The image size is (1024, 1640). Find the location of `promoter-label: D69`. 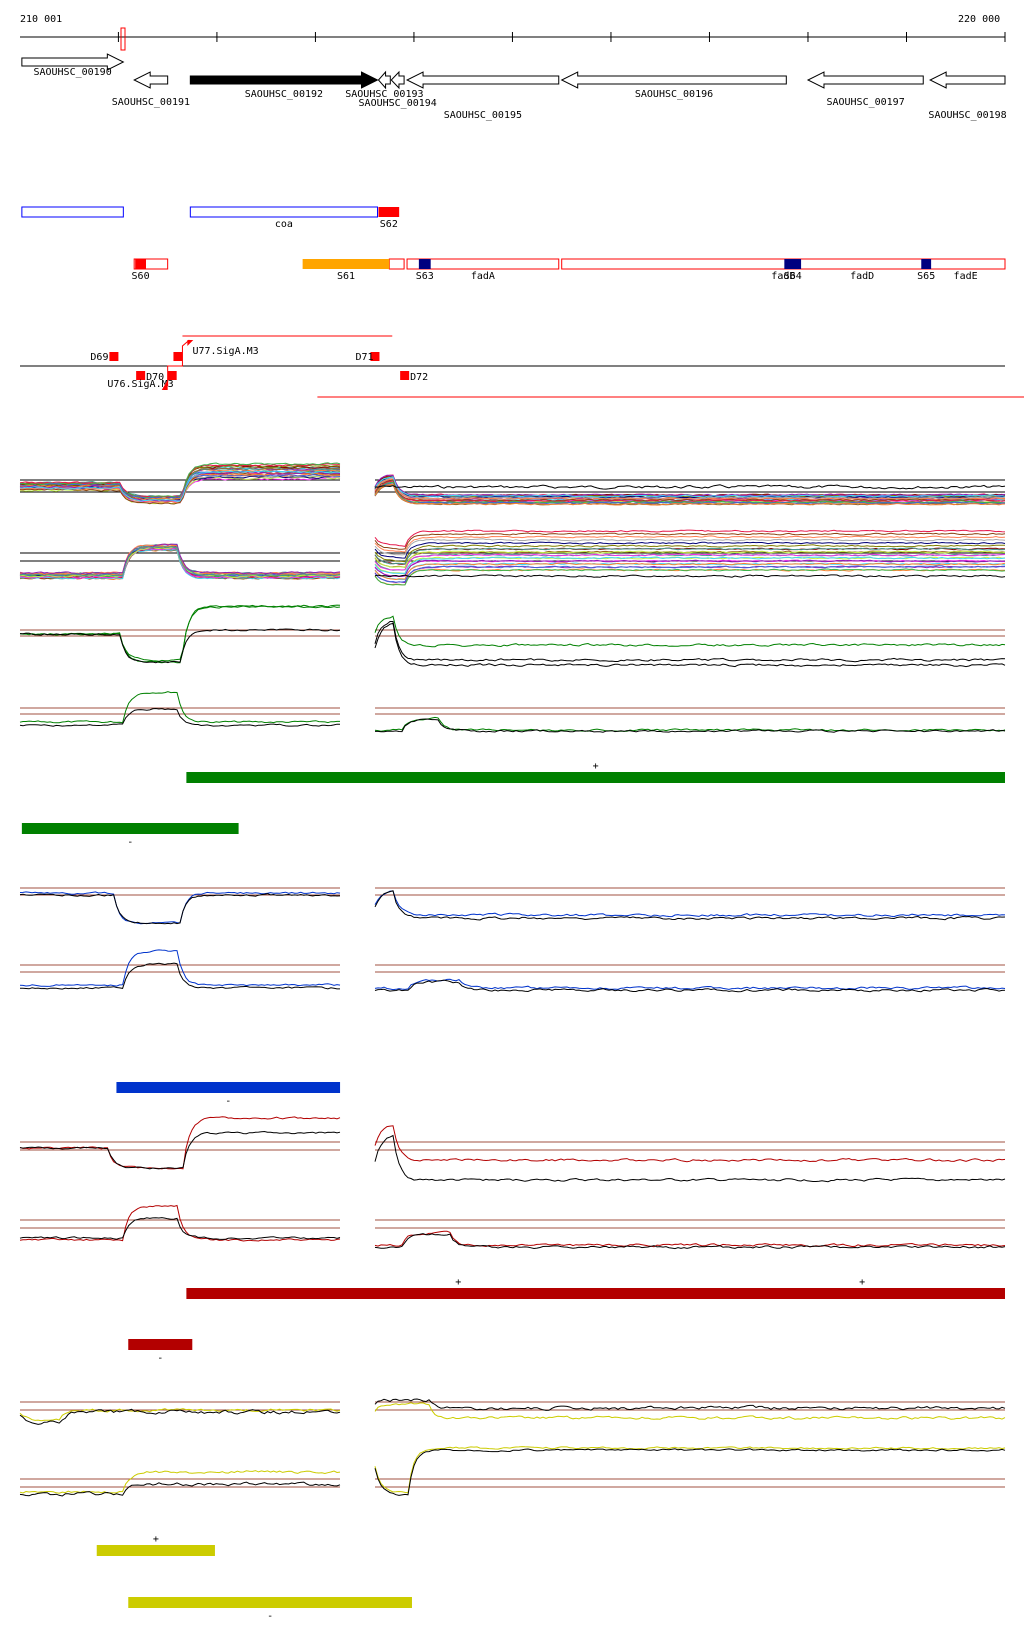

promoter-label: D69 is located at coordinates (99, 357).